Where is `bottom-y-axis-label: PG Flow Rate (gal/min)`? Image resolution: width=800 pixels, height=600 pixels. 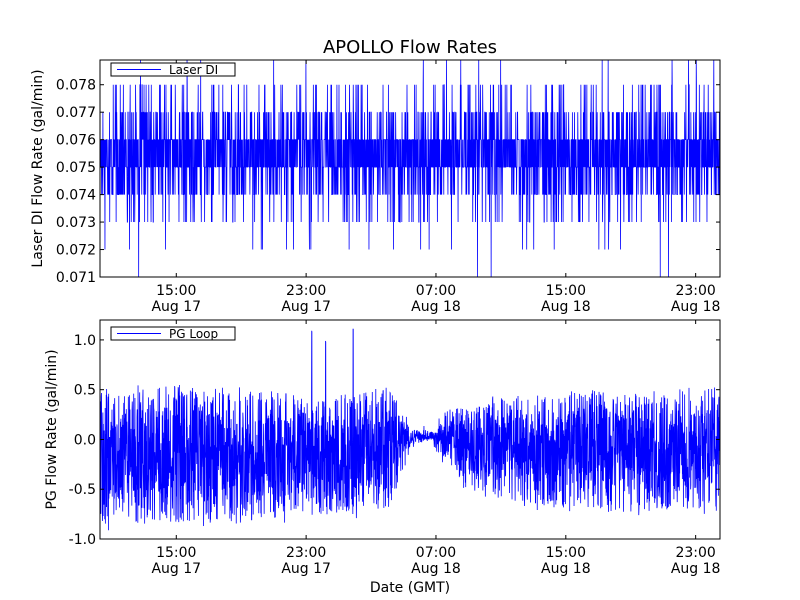 bottom-y-axis-label: PG Flow Rate (gal/min) is located at coordinates (52, 429).